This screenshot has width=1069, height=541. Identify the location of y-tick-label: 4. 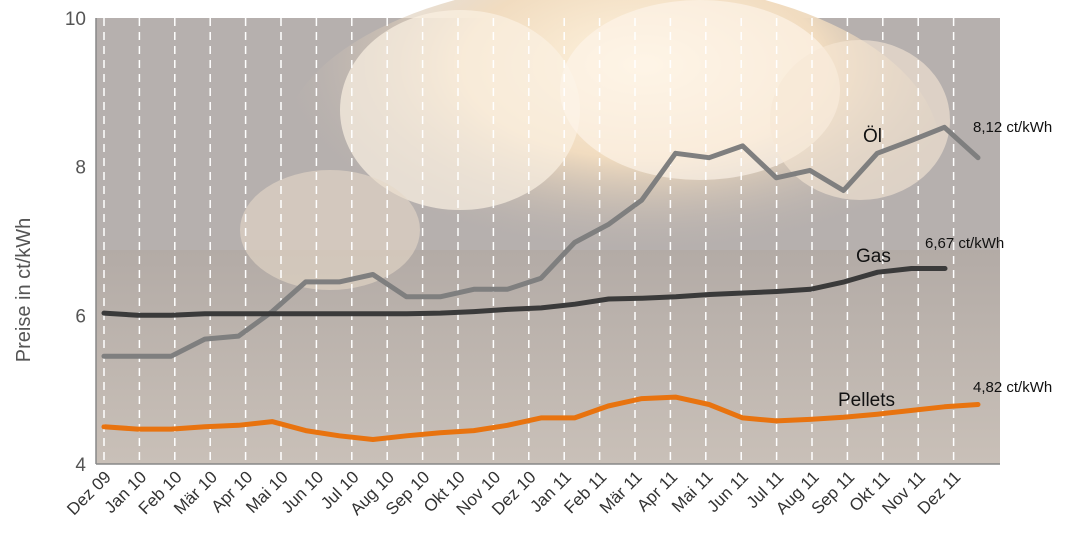
(80, 465).